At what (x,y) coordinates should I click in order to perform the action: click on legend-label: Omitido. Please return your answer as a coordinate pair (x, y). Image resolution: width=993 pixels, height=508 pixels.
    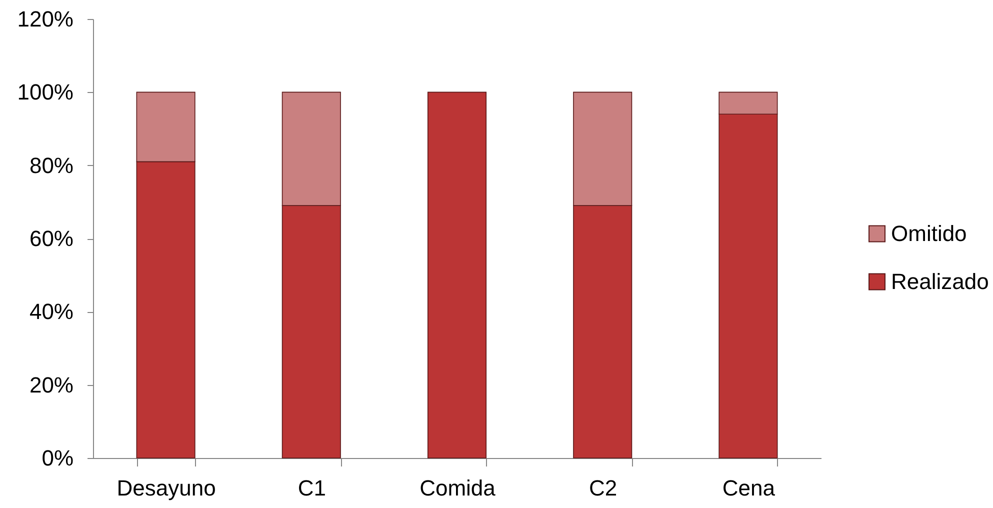
    Looking at the image, I should click on (929, 233).